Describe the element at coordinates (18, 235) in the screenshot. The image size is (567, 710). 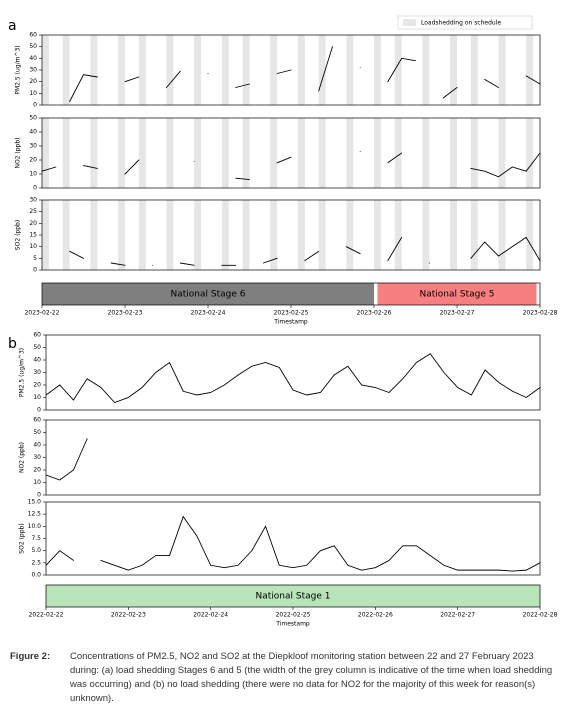
I see `y-axis-label: SO2 (ppb)` at that location.